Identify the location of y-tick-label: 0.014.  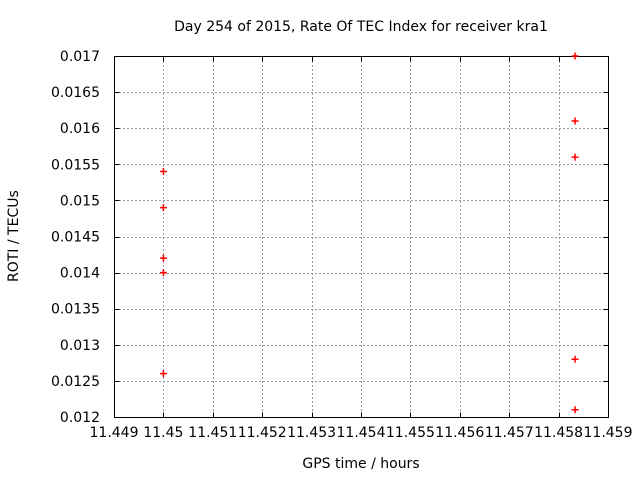
(80, 274).